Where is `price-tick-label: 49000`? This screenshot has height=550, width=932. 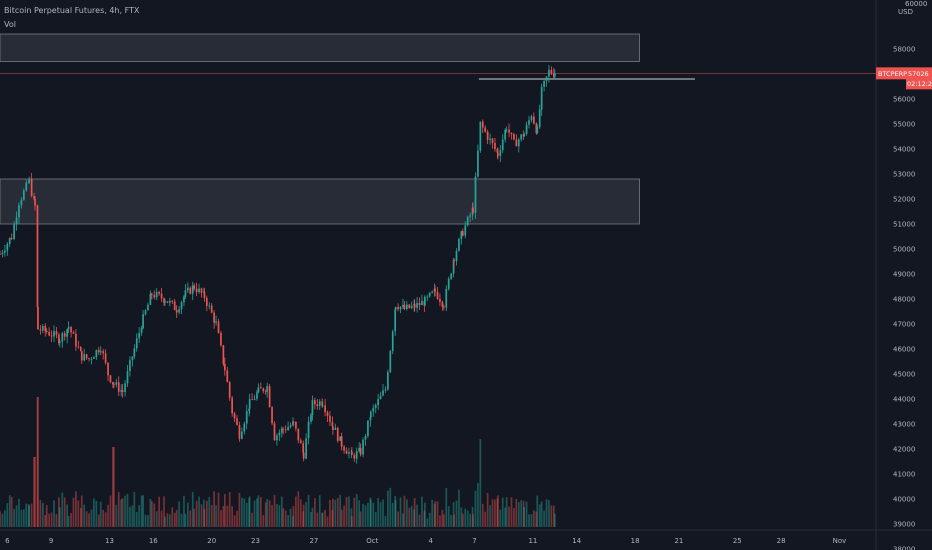
price-tick-label: 49000 is located at coordinates (904, 275).